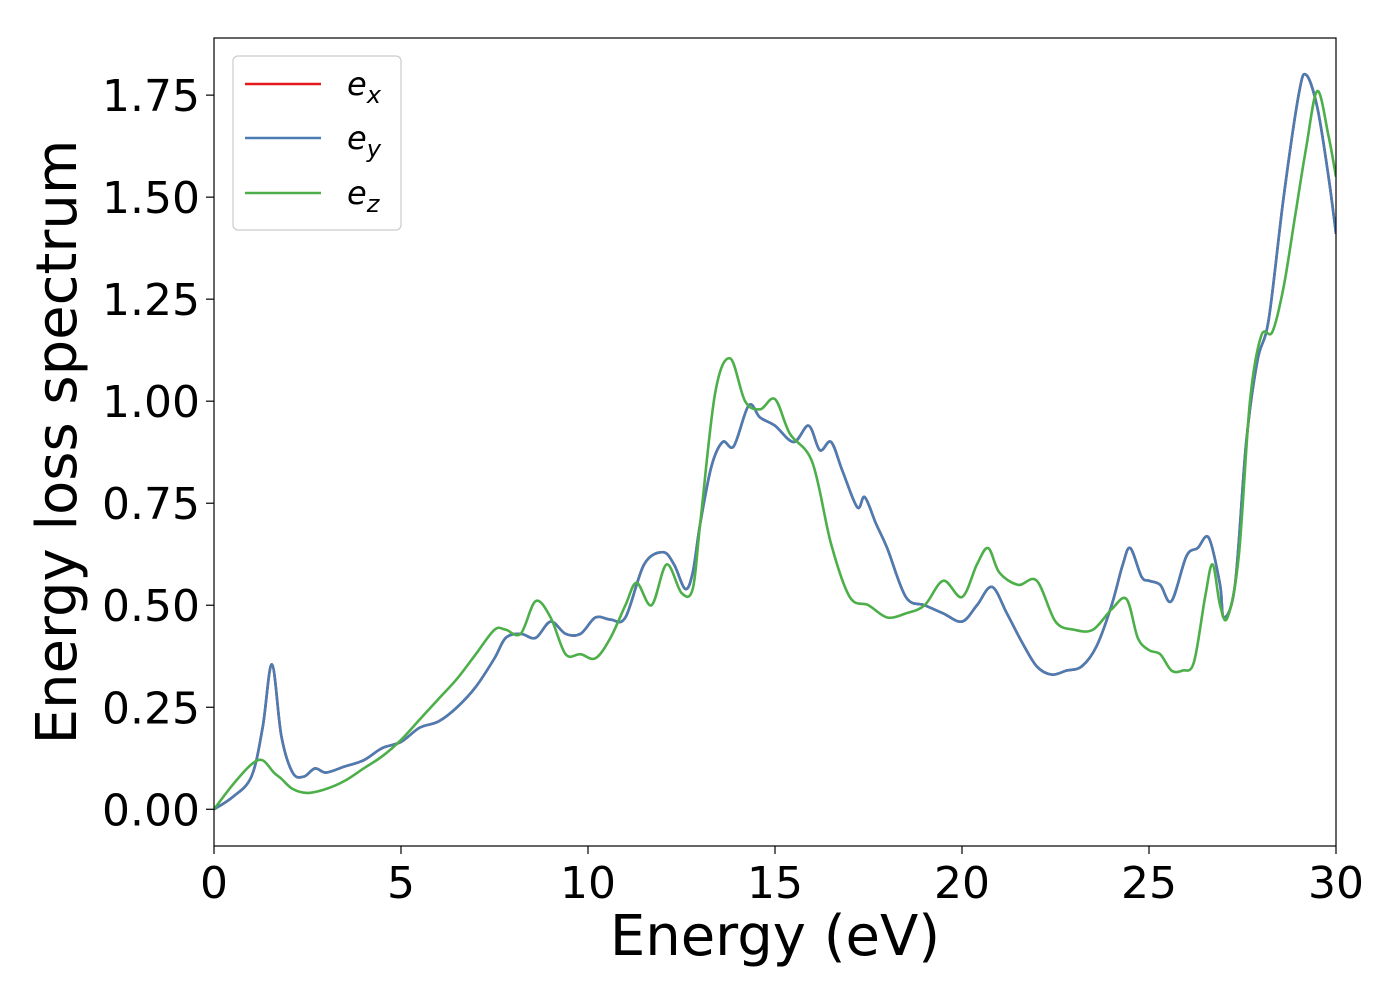 This screenshot has height=1000, width=1400. What do you see at coordinates (151, 300) in the screenshot?
I see `y-tick-label: 1.25` at bounding box center [151, 300].